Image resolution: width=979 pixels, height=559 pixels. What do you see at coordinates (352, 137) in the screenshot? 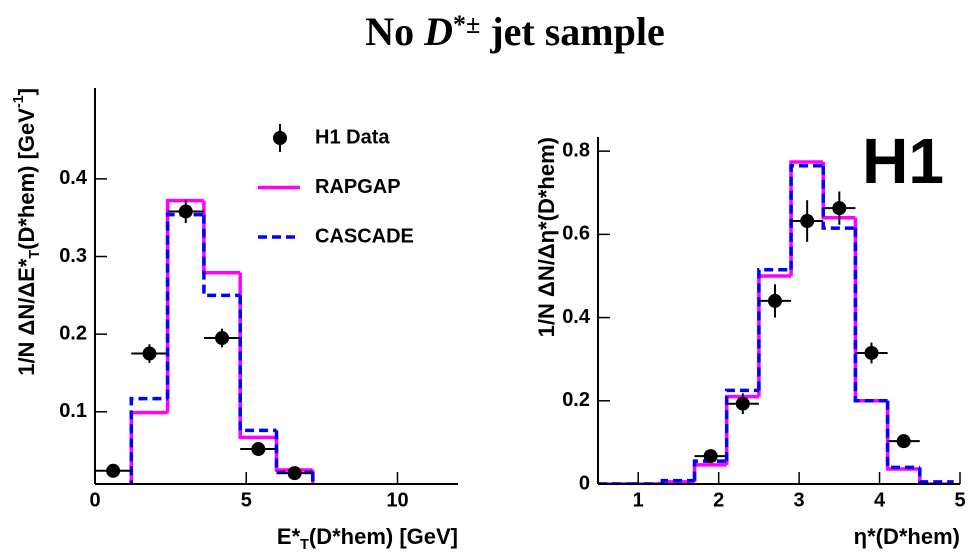
I see `legend-label: H1 Data` at bounding box center [352, 137].